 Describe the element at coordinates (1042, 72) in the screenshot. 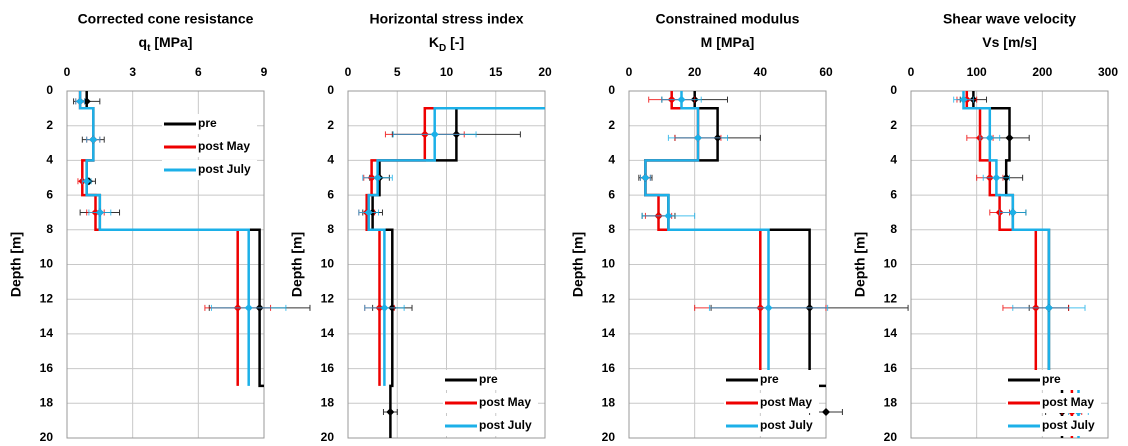

I see `x-tick-label: 200` at that location.